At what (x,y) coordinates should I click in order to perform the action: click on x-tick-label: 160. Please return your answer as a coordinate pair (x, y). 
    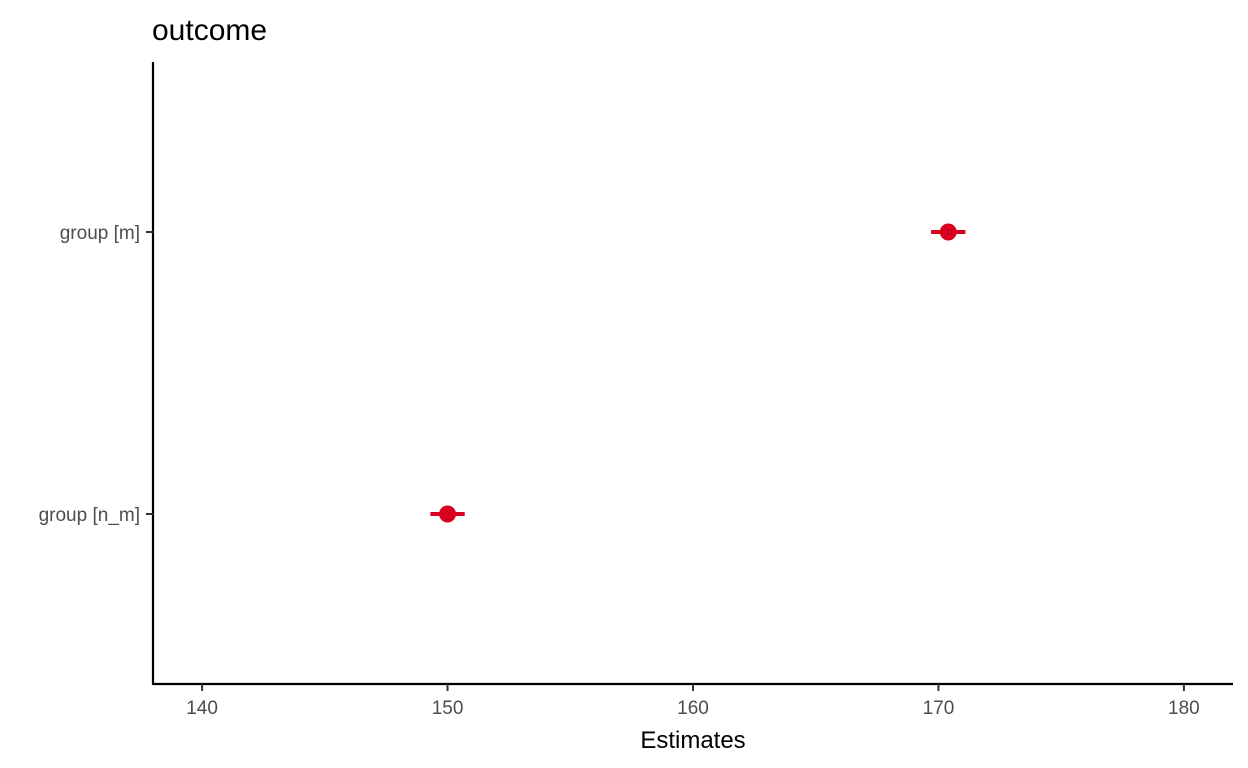
    Looking at the image, I should click on (693, 708).